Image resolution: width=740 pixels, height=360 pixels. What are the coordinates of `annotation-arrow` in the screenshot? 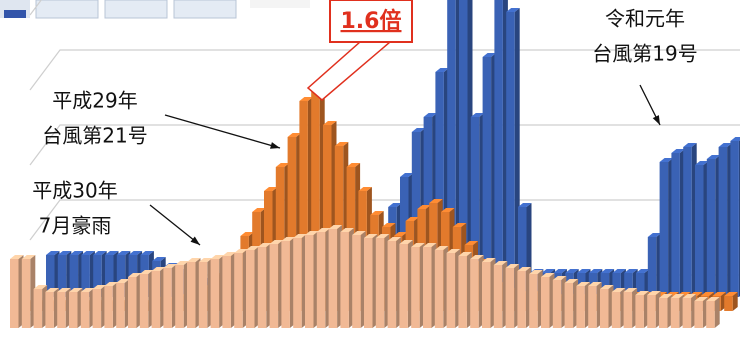 It's located at (222, 131).